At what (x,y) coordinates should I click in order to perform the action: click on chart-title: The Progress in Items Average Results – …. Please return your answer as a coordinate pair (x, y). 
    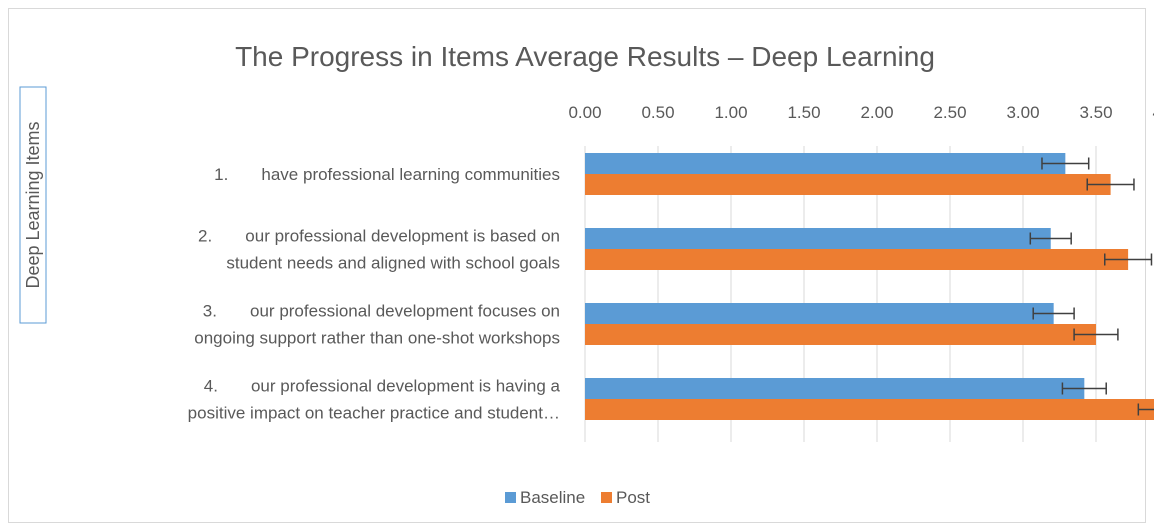
    Looking at the image, I should click on (585, 56).